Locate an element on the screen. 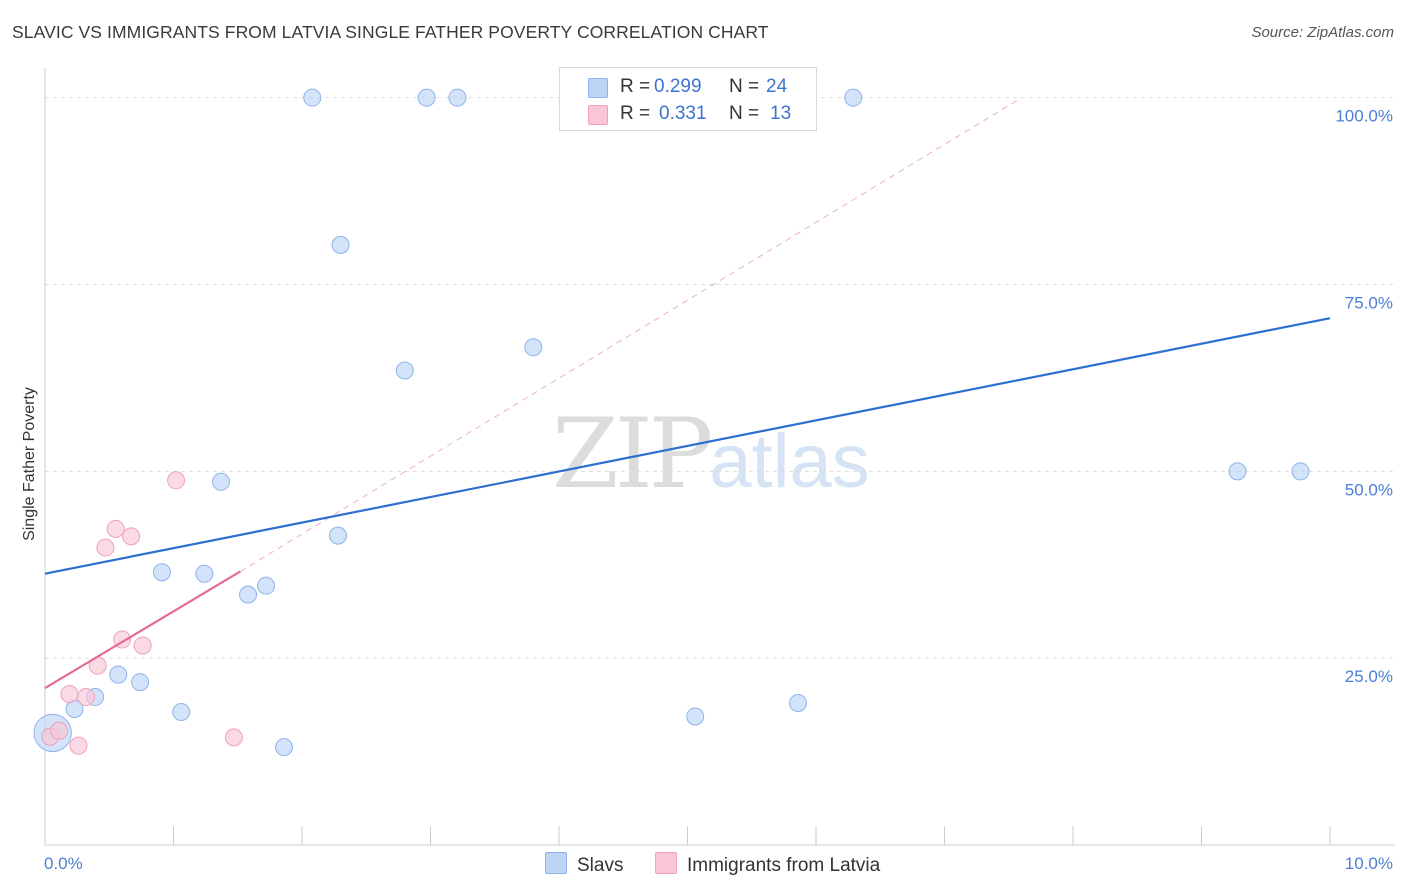 The height and width of the screenshot is (892, 1406). bottom-legend-swatch-latvia is located at coordinates (666, 863).